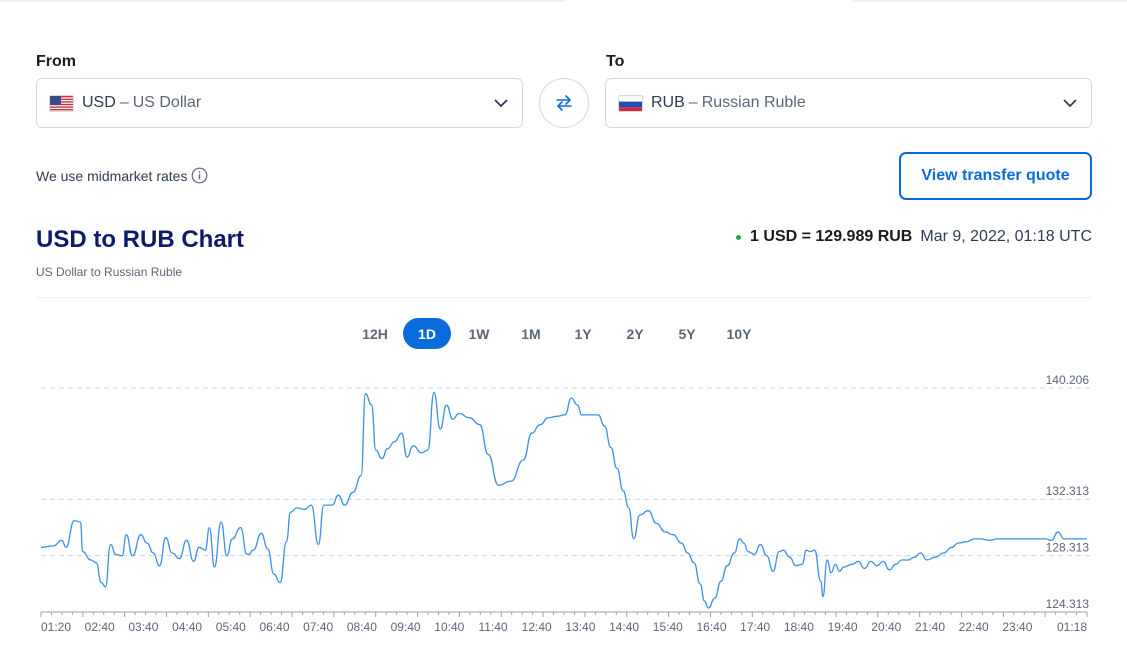 The image size is (1127, 651). Describe the element at coordinates (755, 627) in the screenshot. I see `x-tick-label: 17:40` at that location.